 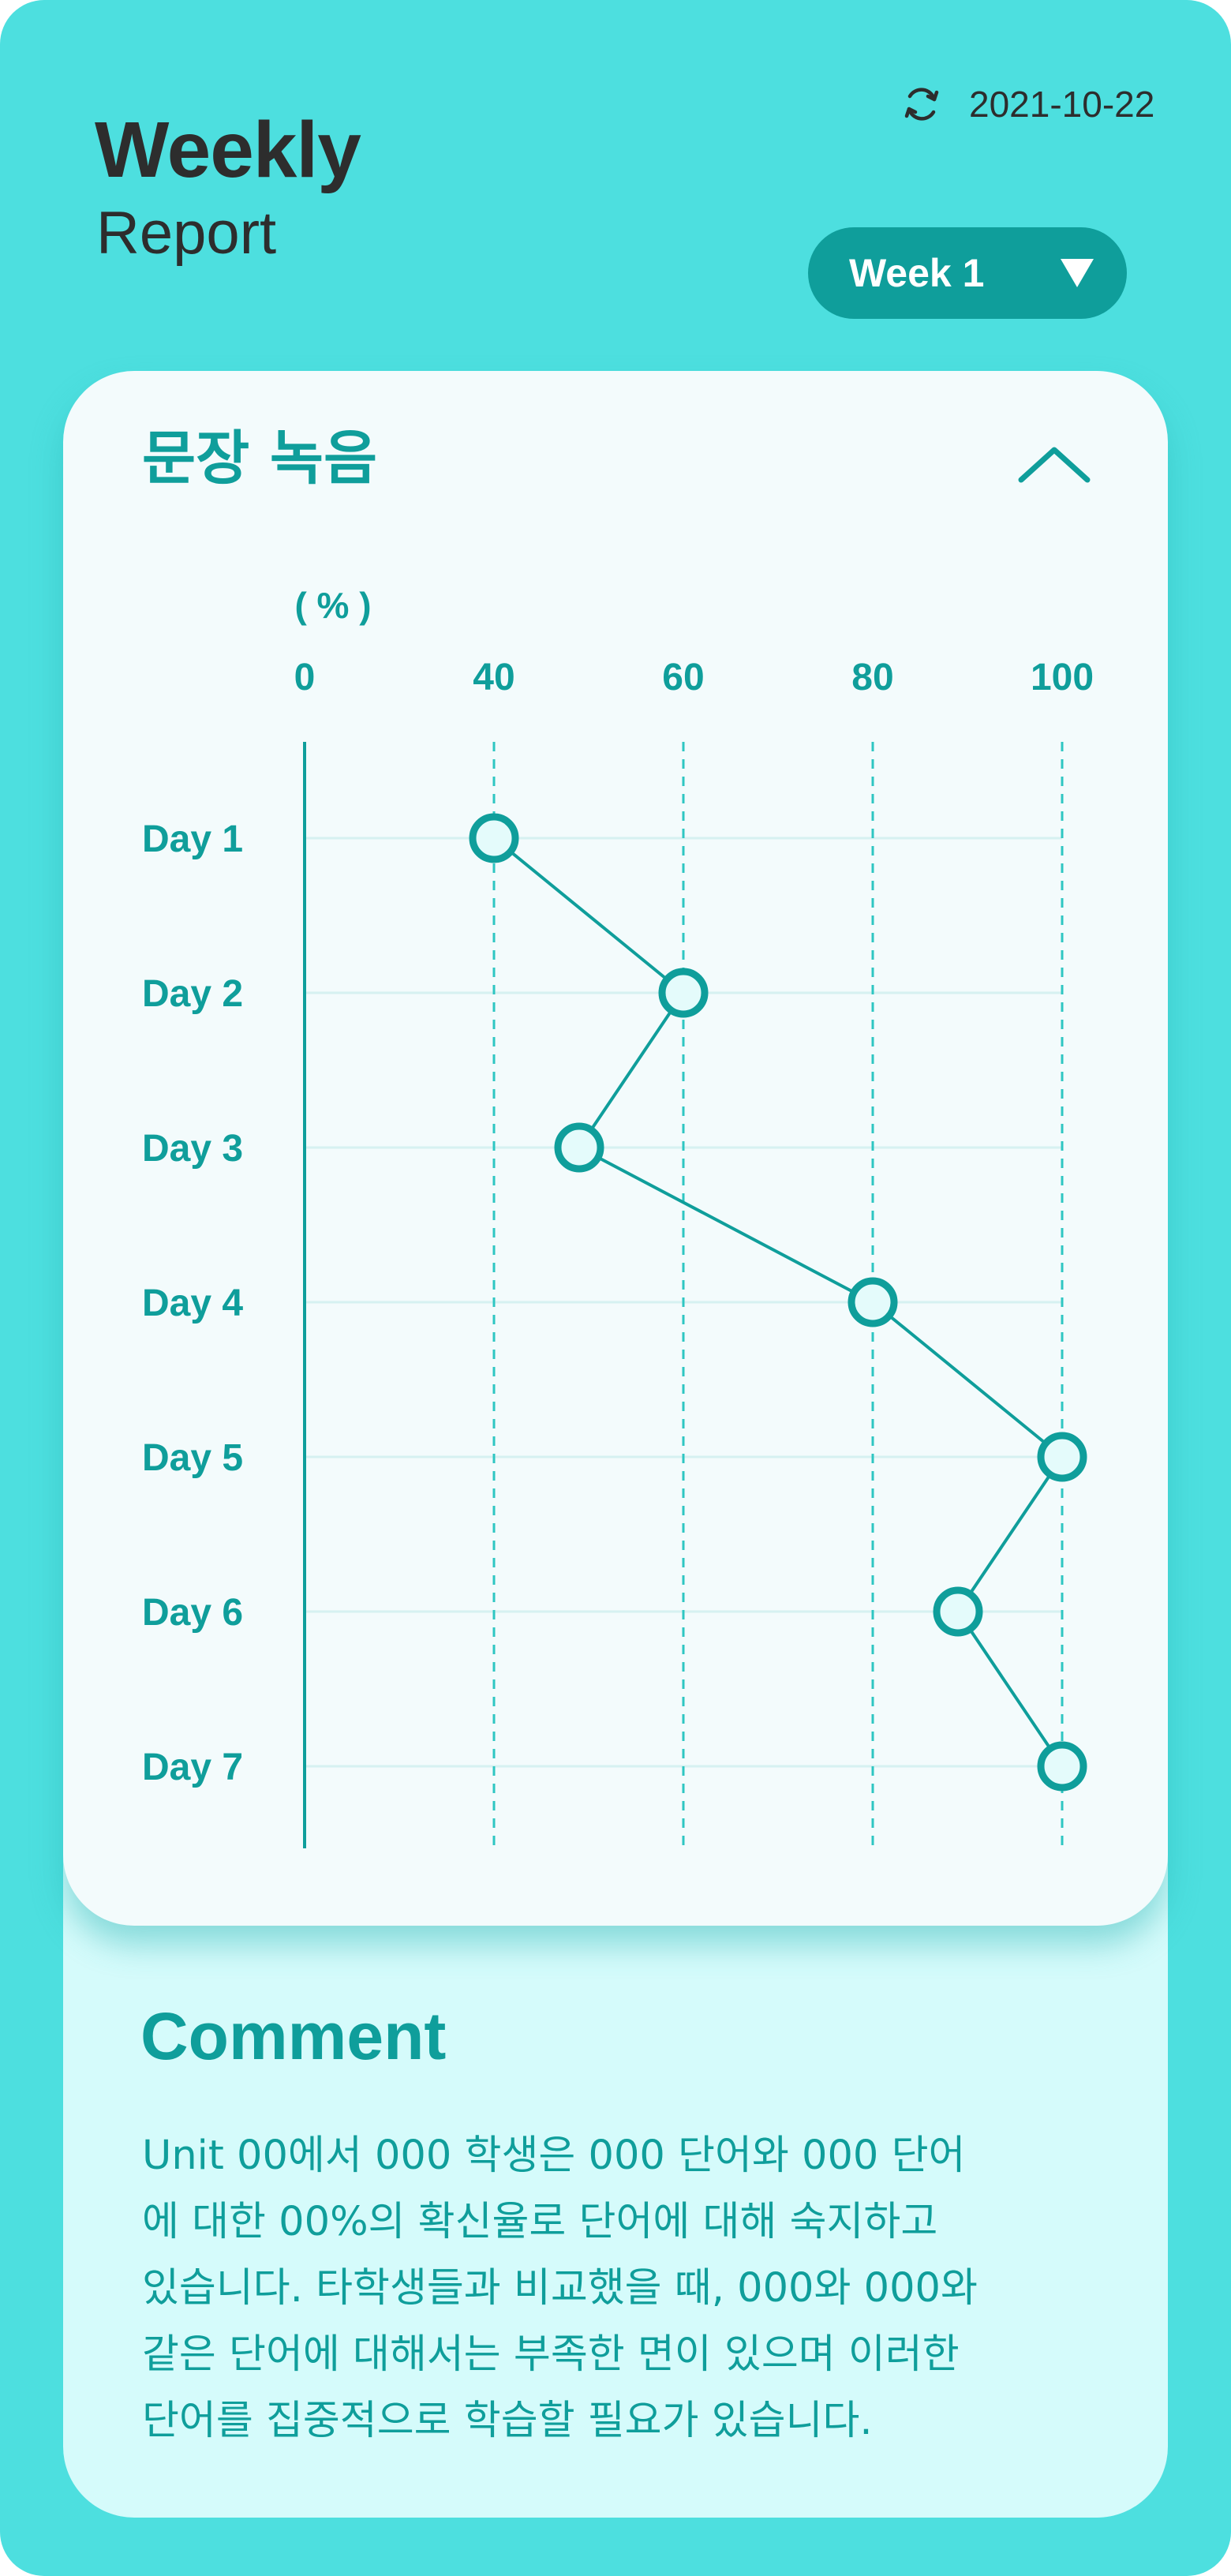 I want to click on category-label: Day 6, so click(x=192, y=1613).